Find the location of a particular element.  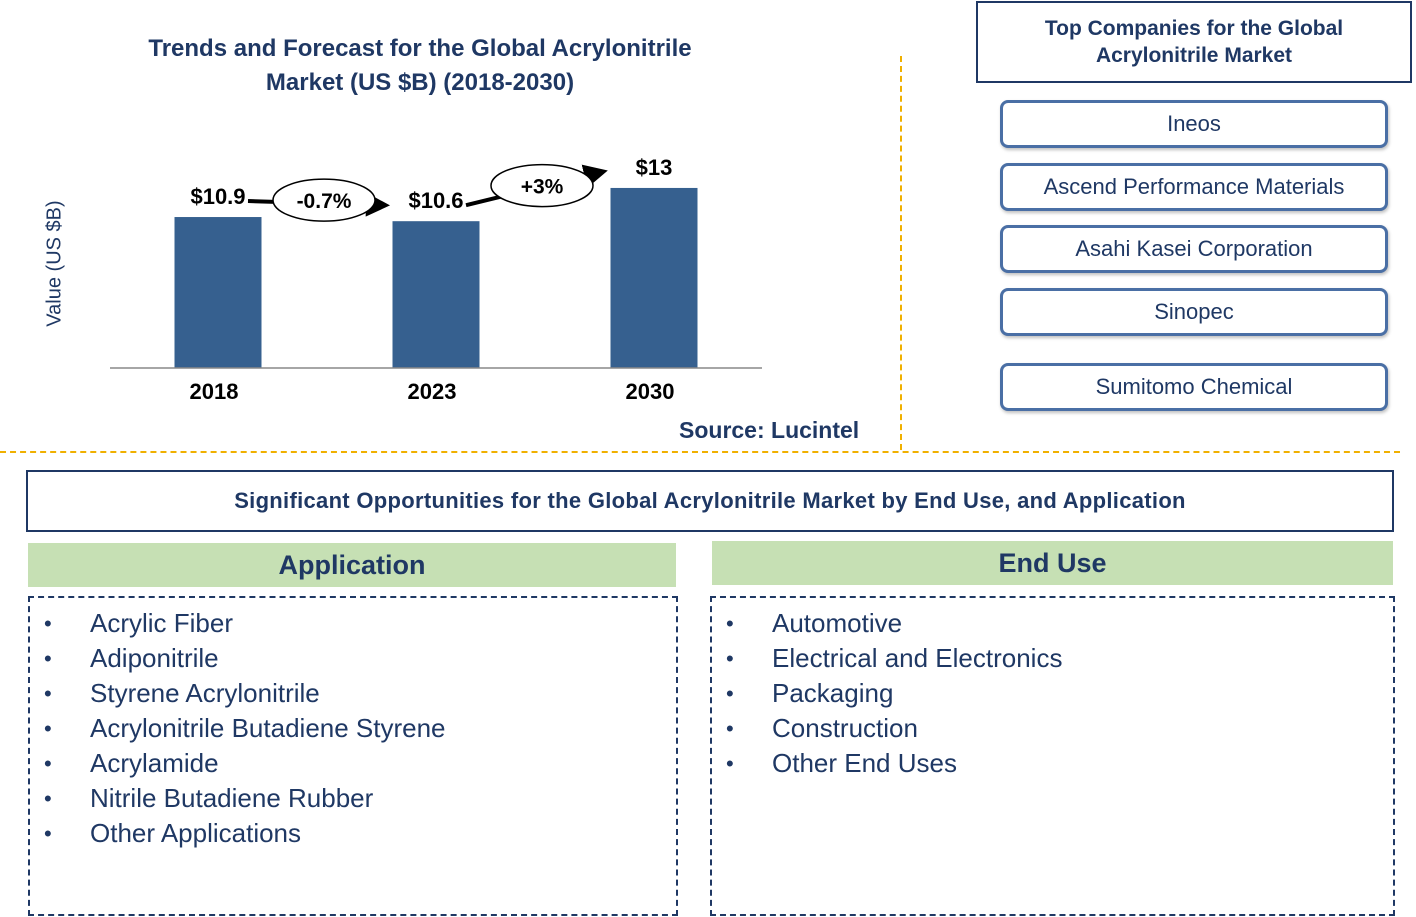

bar-chart: $10.9 2018 $10.6 2023 $13 2030 -0.7% +3% is located at coordinates (436, 279).